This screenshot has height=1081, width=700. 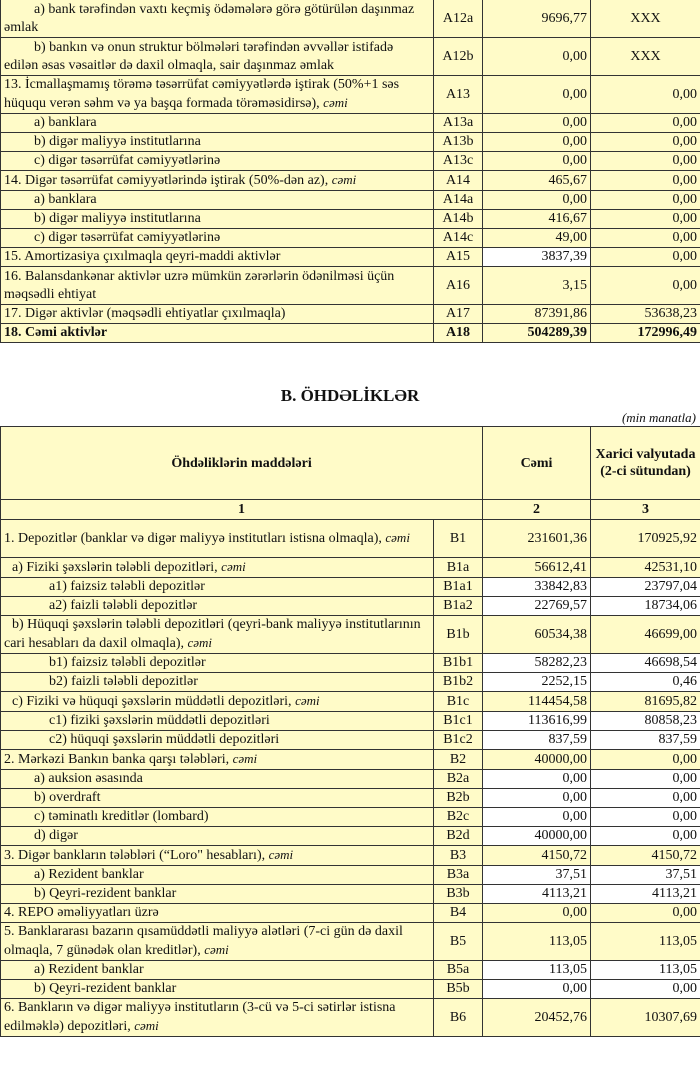 I want to click on row-code: B1c1, so click(x=458, y=721).